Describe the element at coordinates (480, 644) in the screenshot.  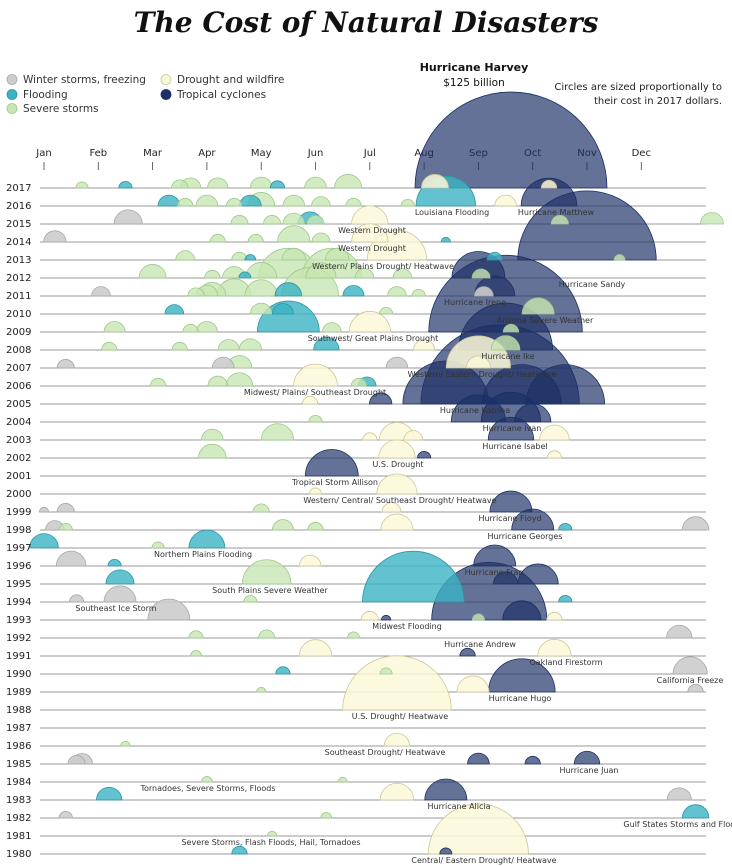
I see `event-label: Hurricane Andrew` at that location.